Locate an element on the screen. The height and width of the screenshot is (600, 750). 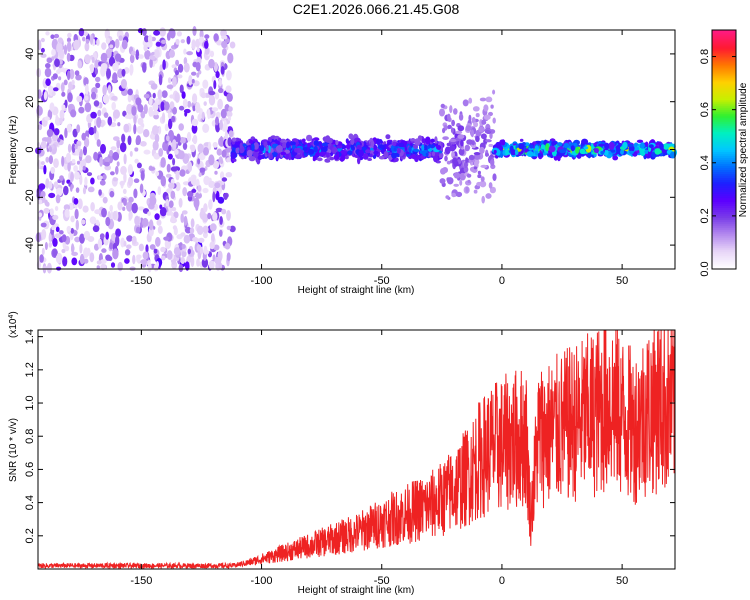
spectrogram-x-tick-label: -150 is located at coordinates (141, 281).